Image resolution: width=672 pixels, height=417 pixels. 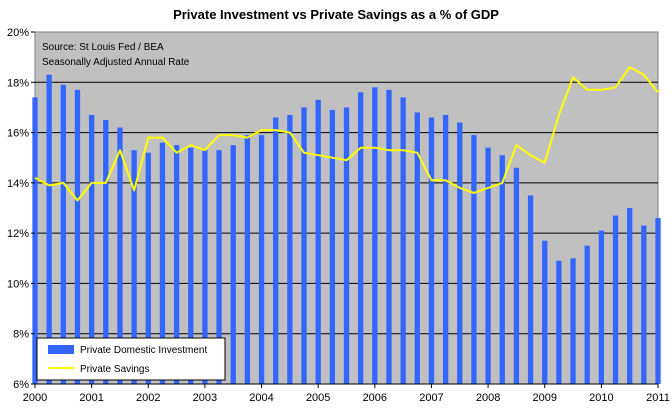 I want to click on annotation-source: Source: St Louis Fed / BEA, so click(x=103, y=47).